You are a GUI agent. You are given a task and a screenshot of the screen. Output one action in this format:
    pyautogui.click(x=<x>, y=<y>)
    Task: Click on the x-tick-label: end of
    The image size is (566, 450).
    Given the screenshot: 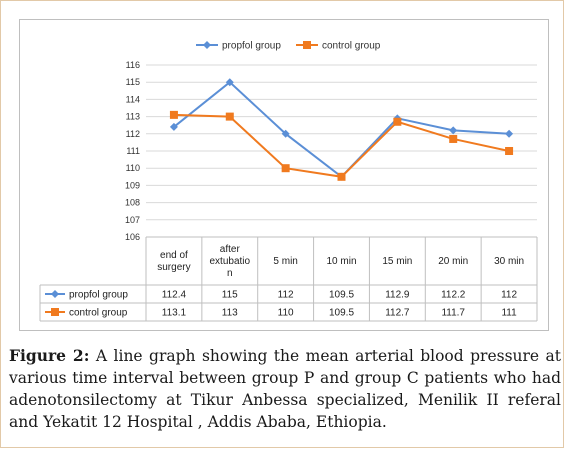 What is the action you would take?
    pyautogui.click(x=174, y=255)
    